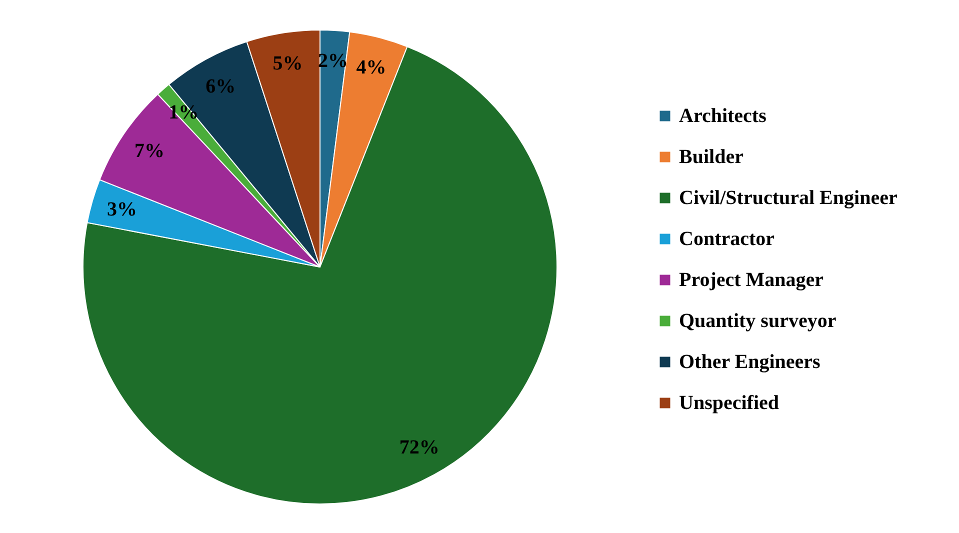 This screenshot has width=959, height=533. Describe the element at coordinates (750, 362) in the screenshot. I see `legend-label: Other Engineers` at that location.